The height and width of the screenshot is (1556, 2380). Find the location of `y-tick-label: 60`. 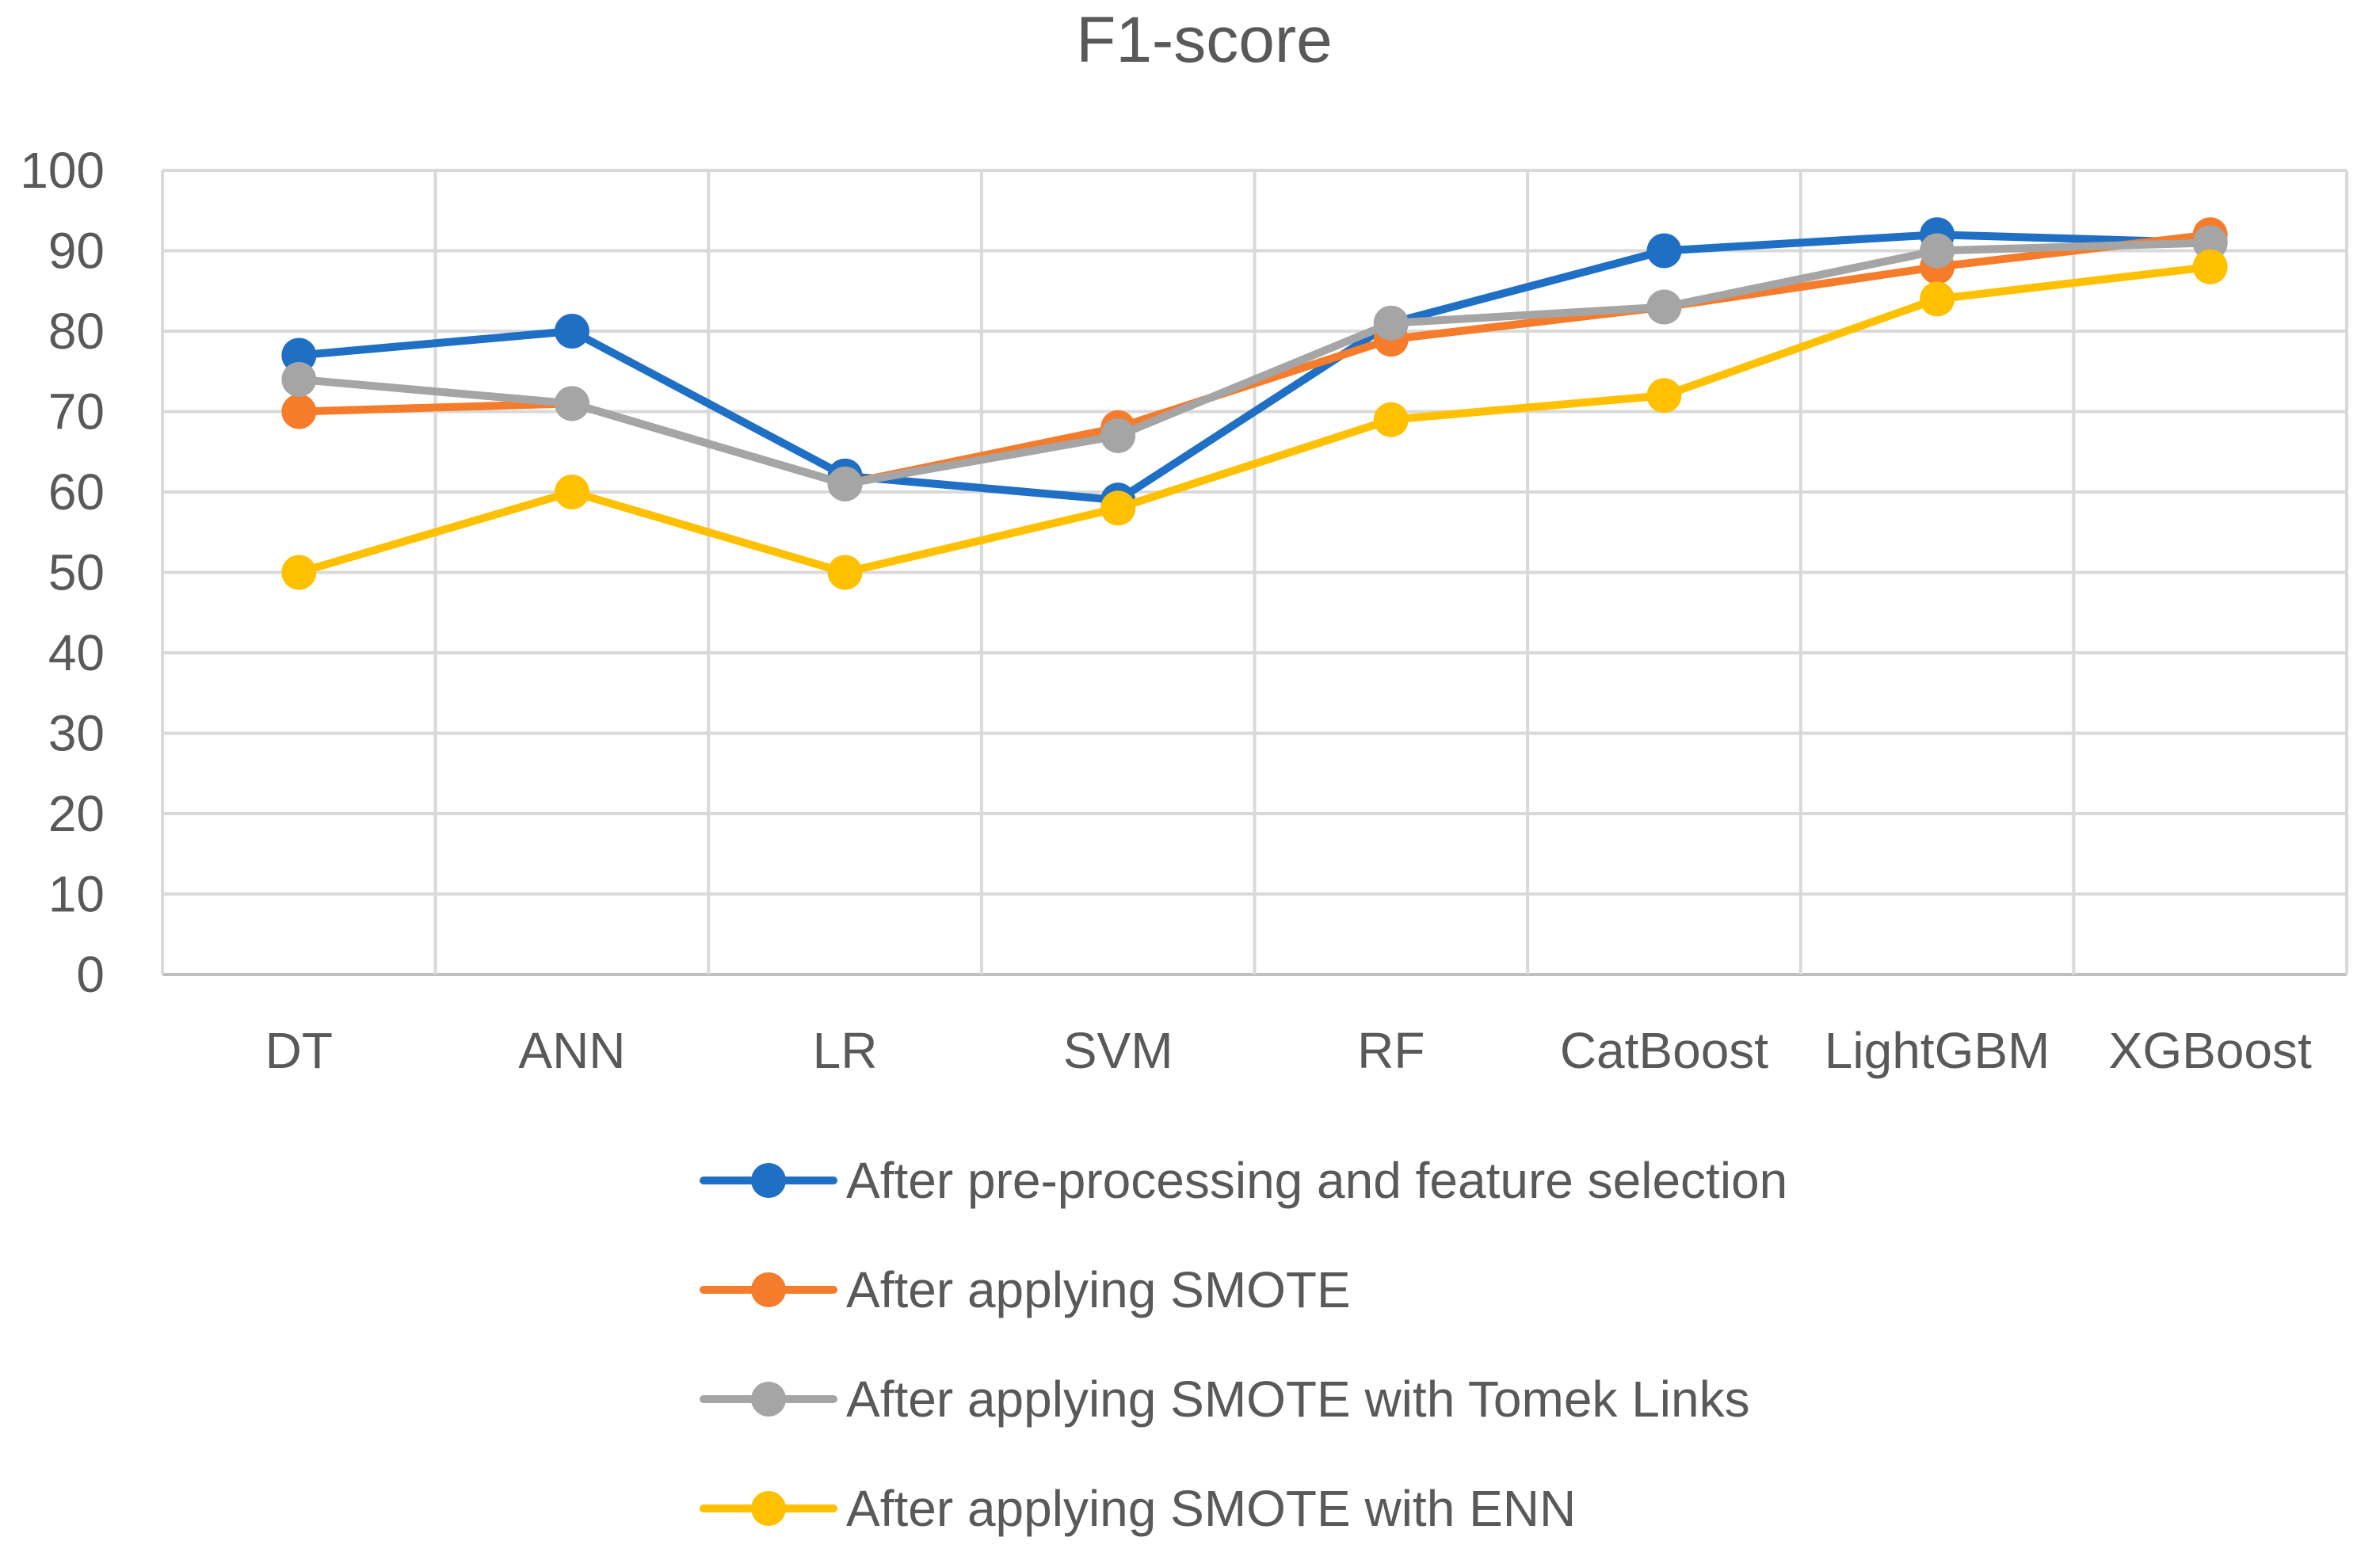

y-tick-label: 60 is located at coordinates (76, 492).